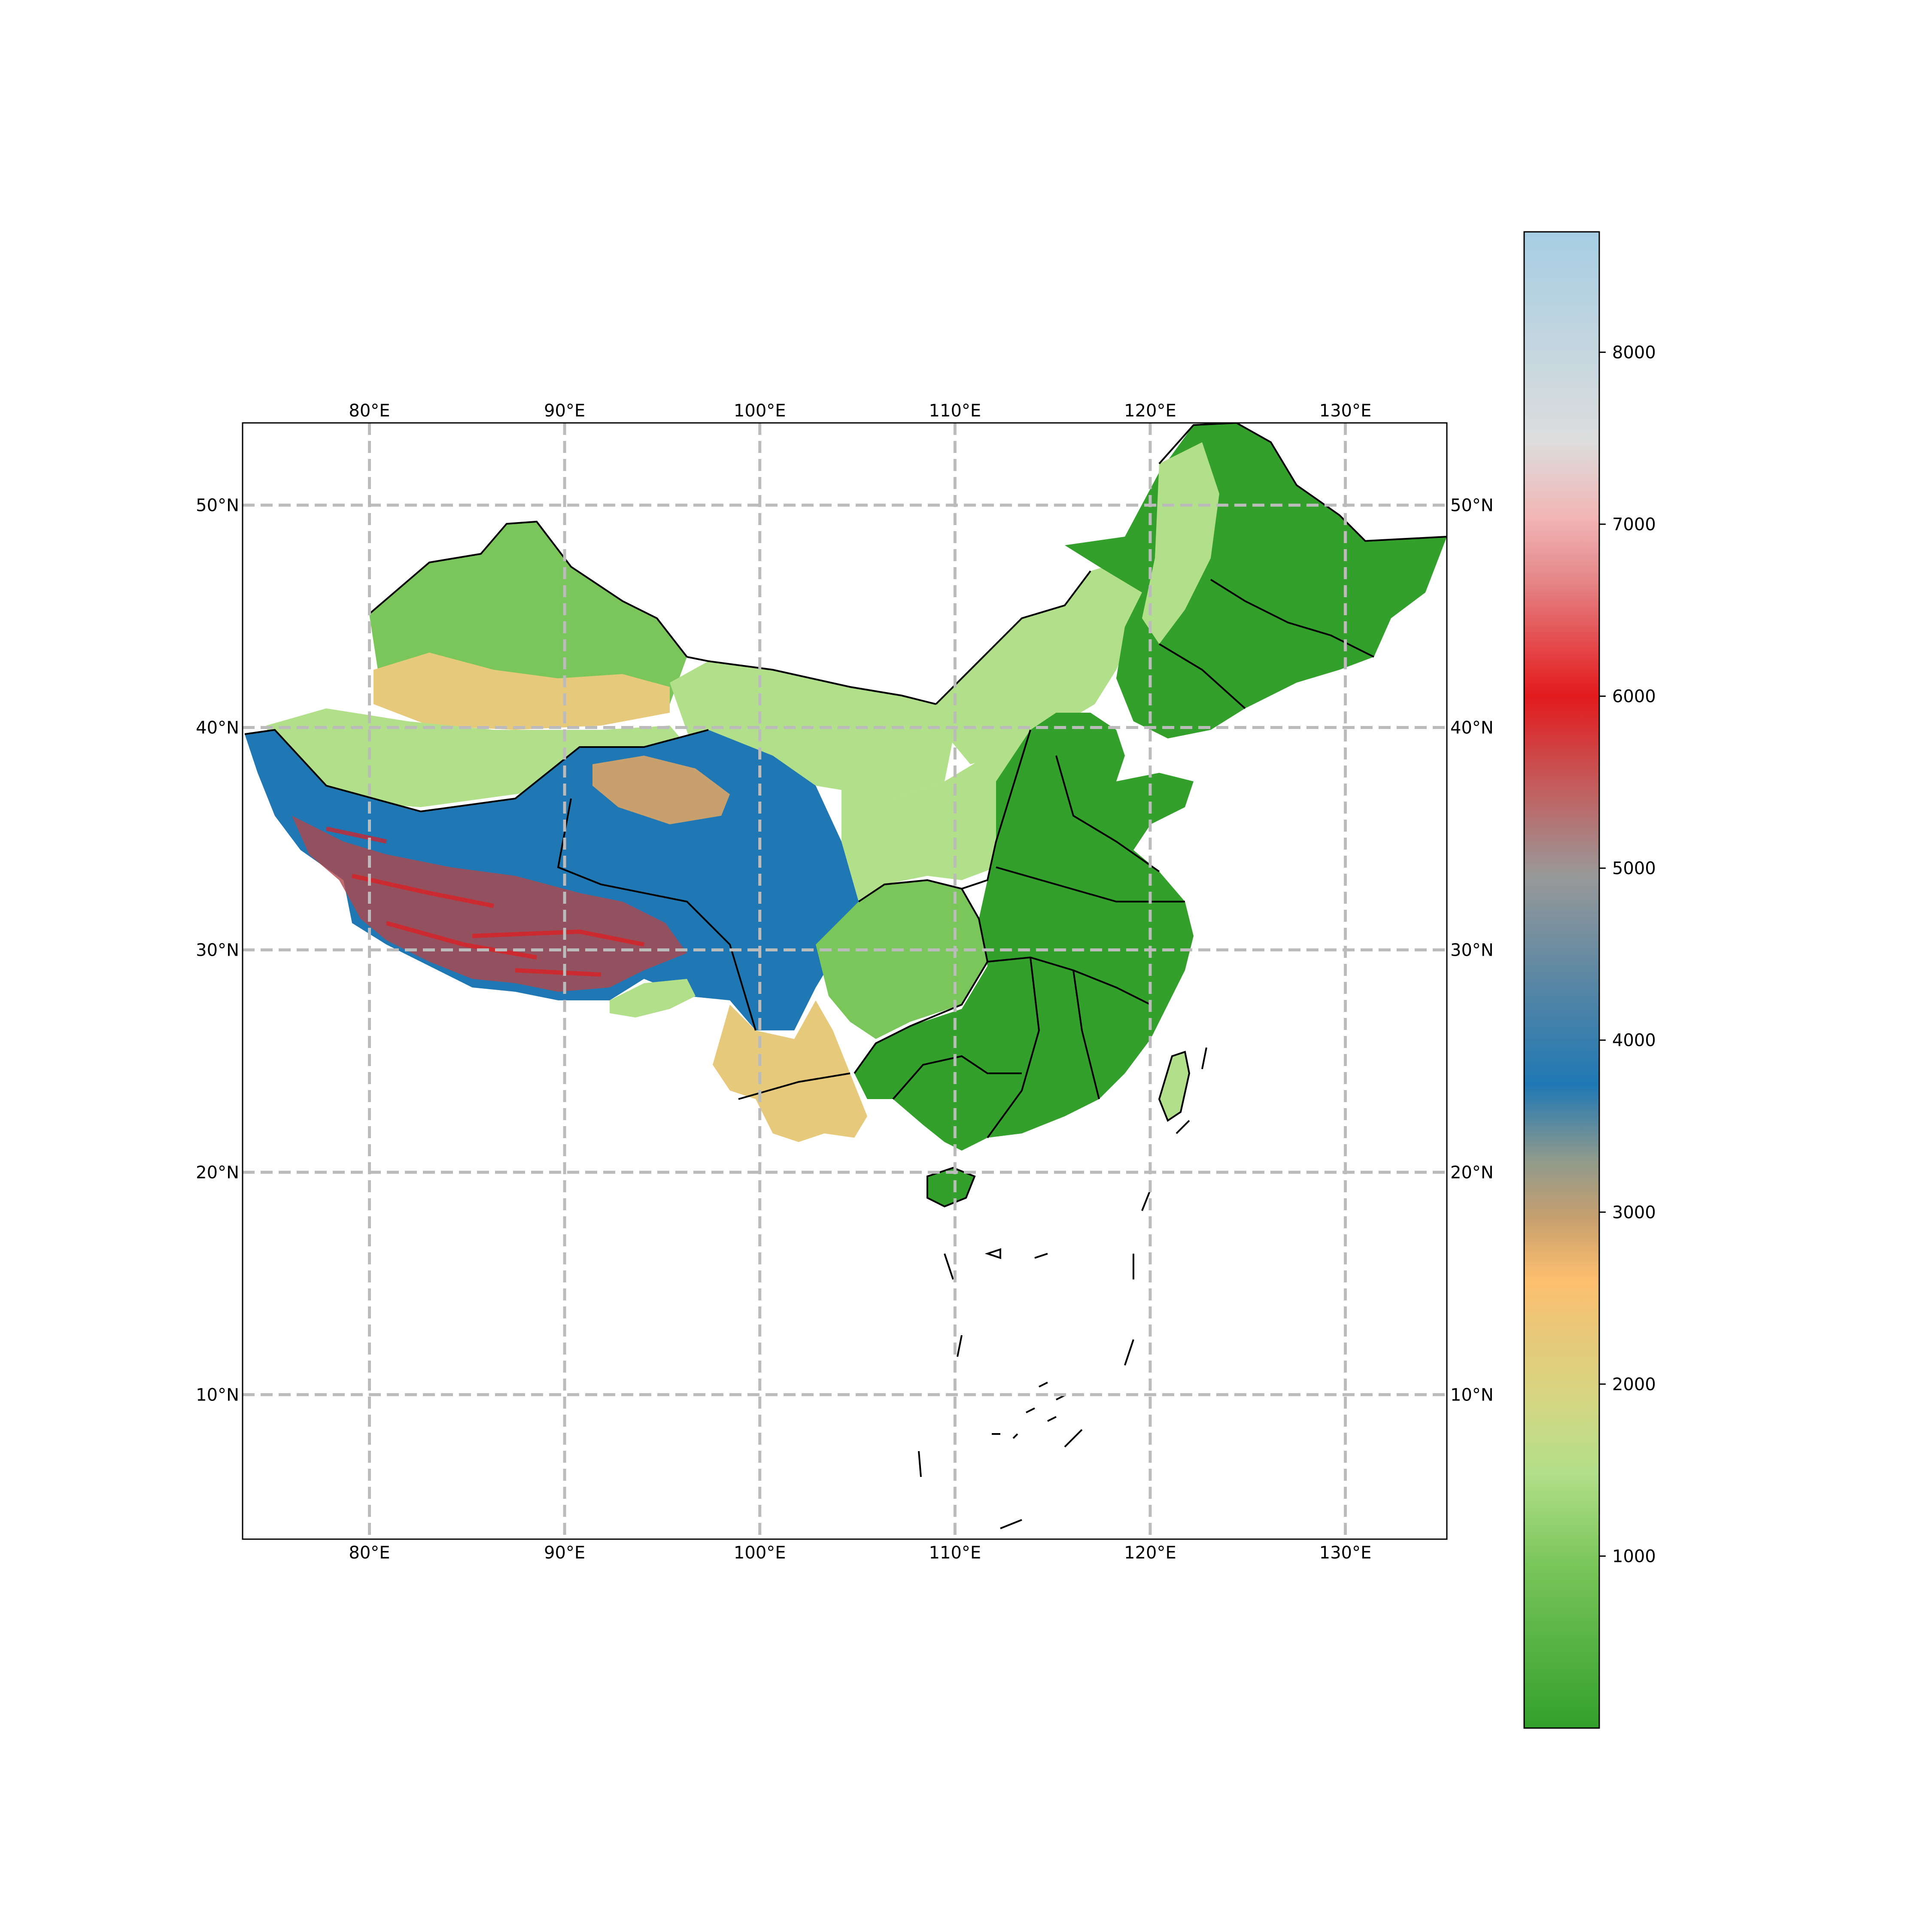 This screenshot has width=1932, height=1932. I want to click on lat-label-left: 50°N, so click(218, 506).